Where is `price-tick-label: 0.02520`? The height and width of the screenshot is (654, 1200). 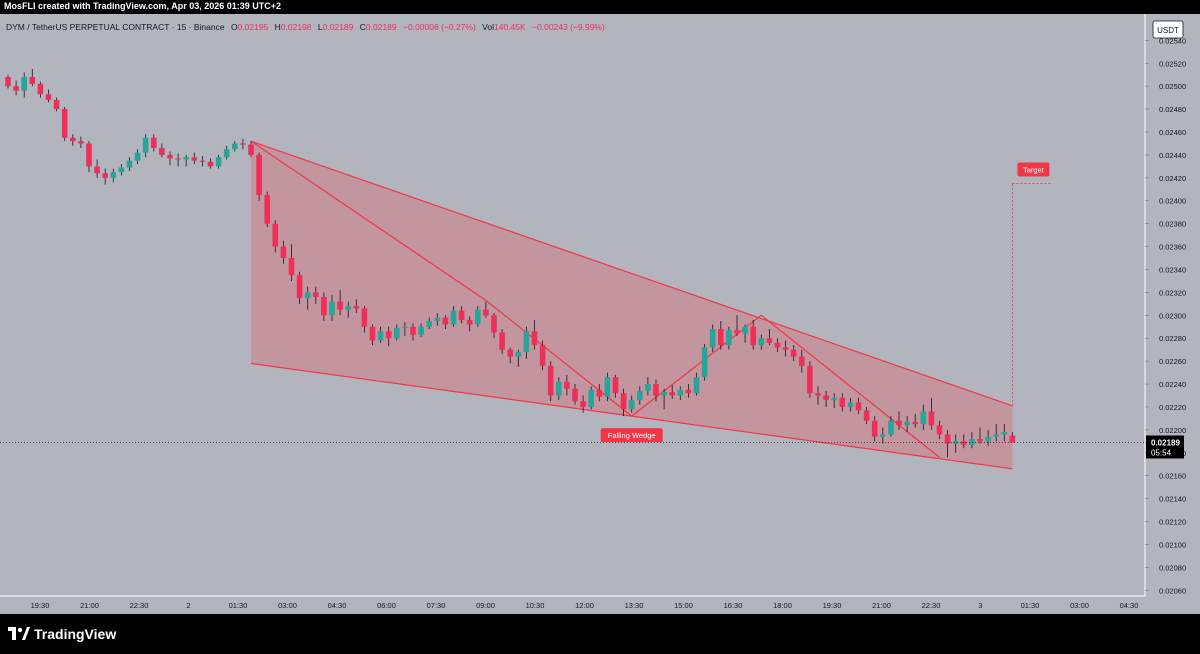
price-tick-label: 0.02520 is located at coordinates (1172, 63).